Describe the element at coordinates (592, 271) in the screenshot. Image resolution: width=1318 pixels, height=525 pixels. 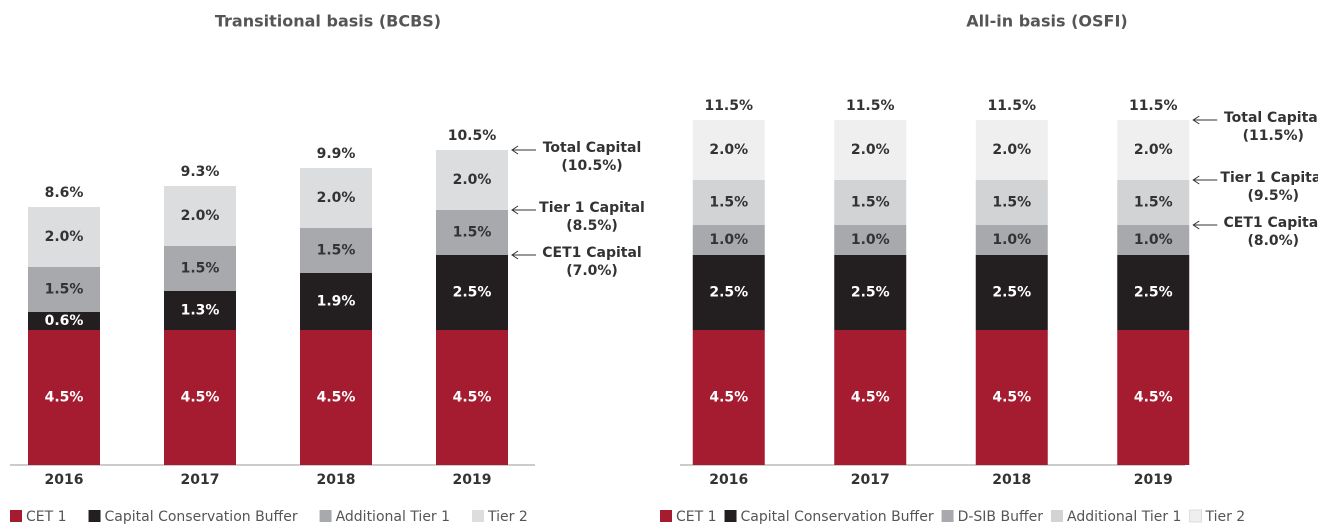
I see `annotation-value: (7.0%)` at that location.